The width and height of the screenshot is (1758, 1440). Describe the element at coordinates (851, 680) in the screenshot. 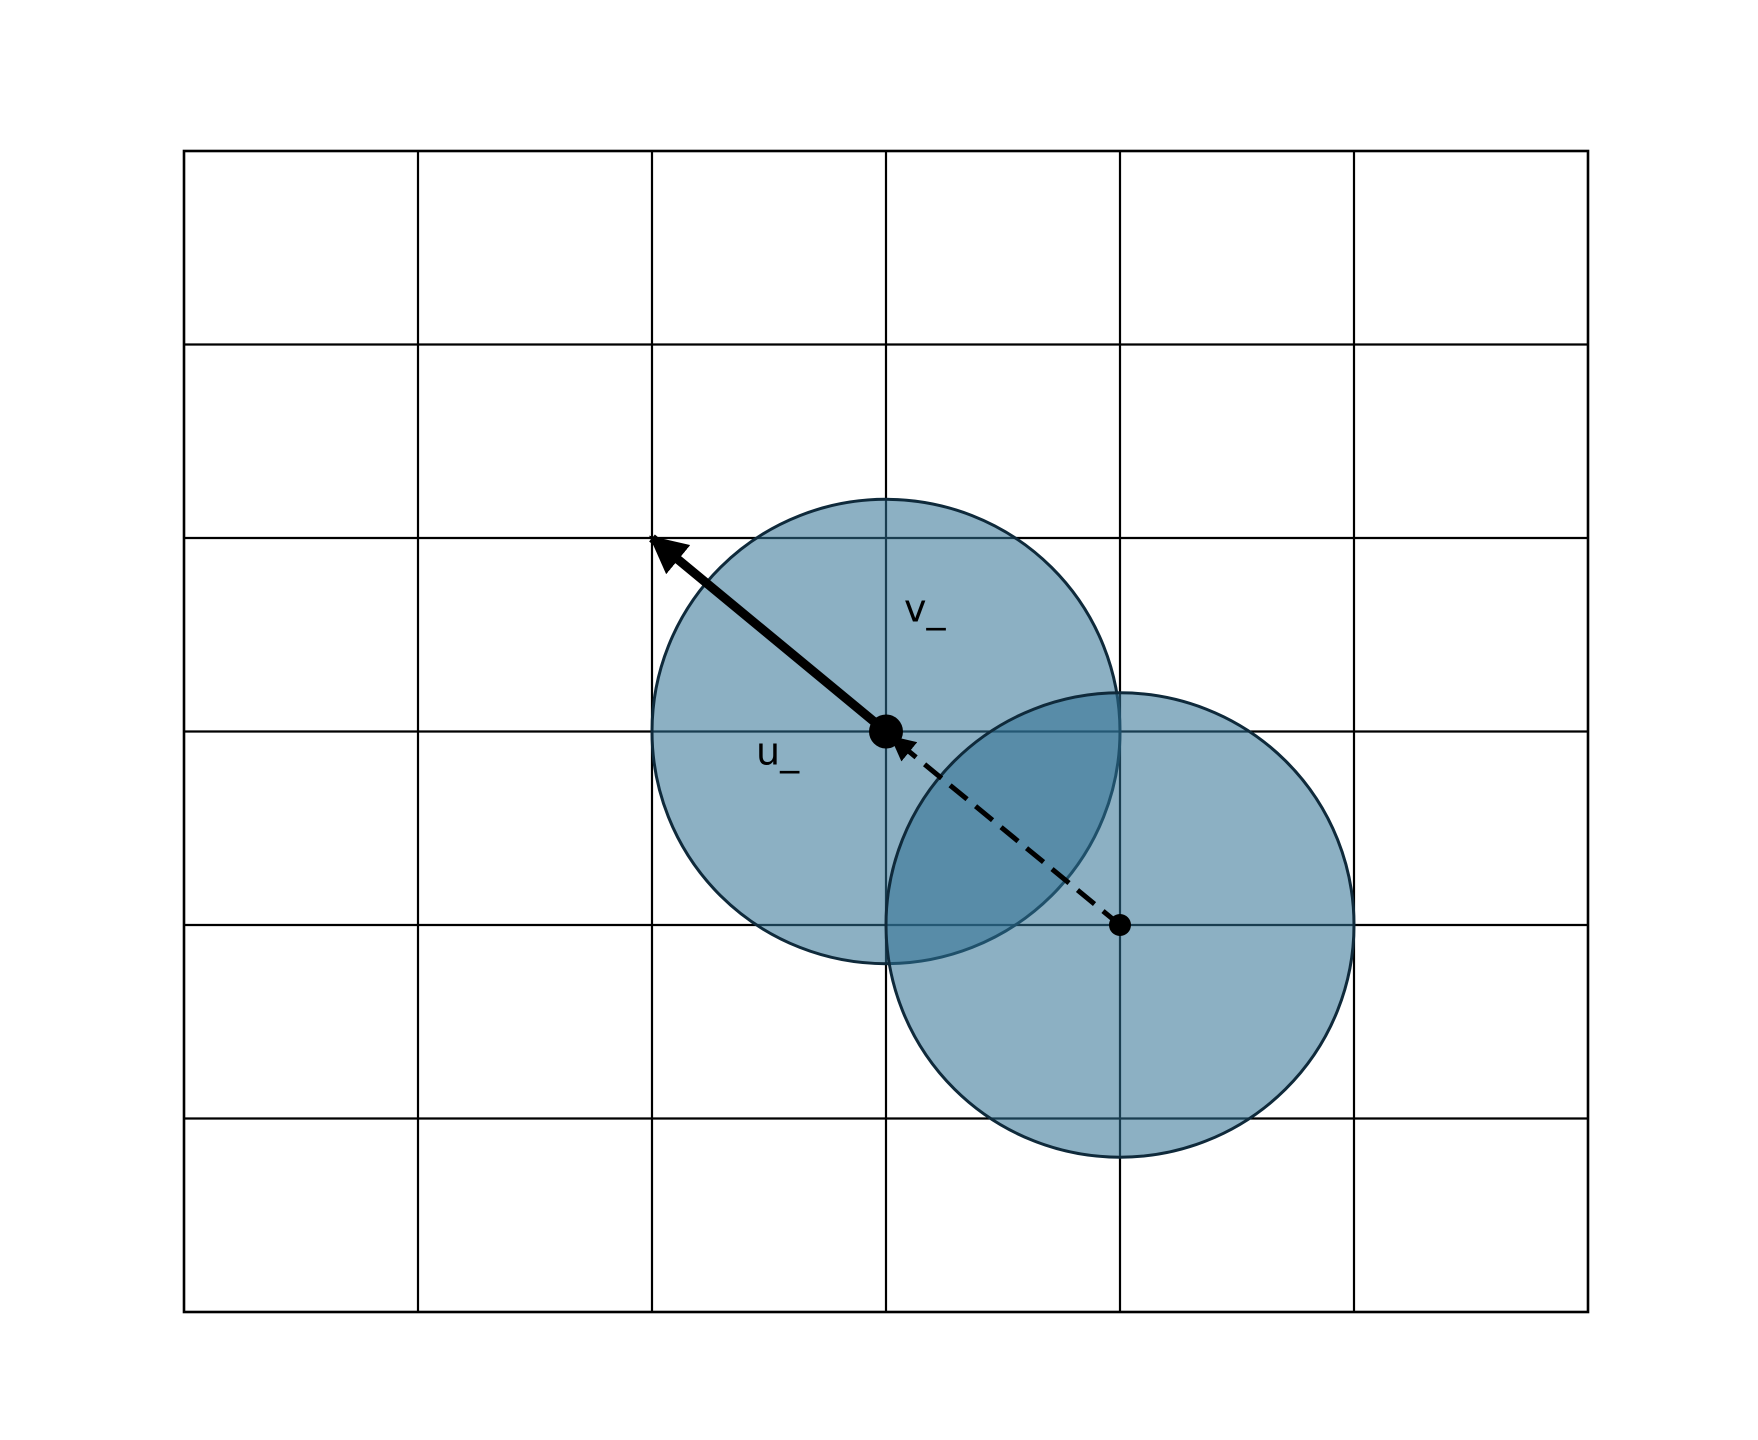

I see `labels: v_ u_` at that location.